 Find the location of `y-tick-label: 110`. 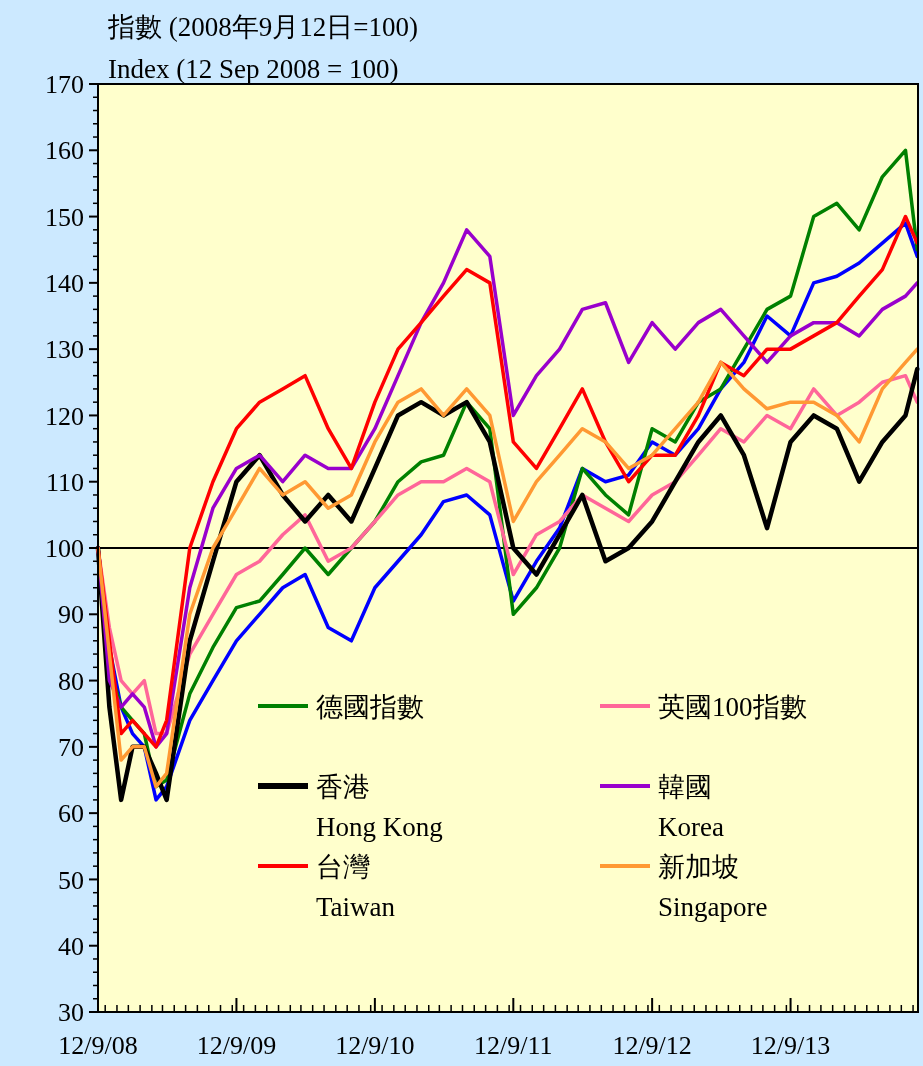

y-tick-label: 110 is located at coordinates (64, 482).